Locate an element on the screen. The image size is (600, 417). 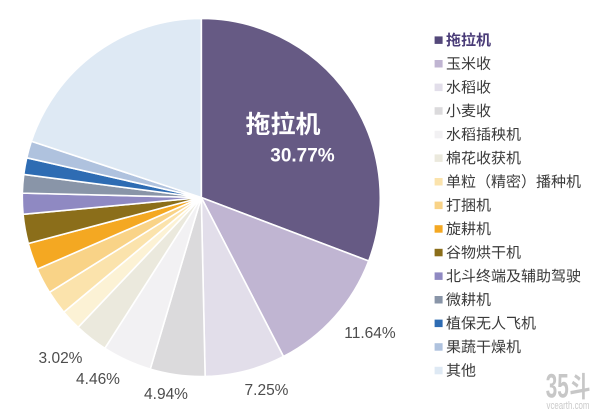
svg-text: 7.25% is located at coordinates (267, 390).